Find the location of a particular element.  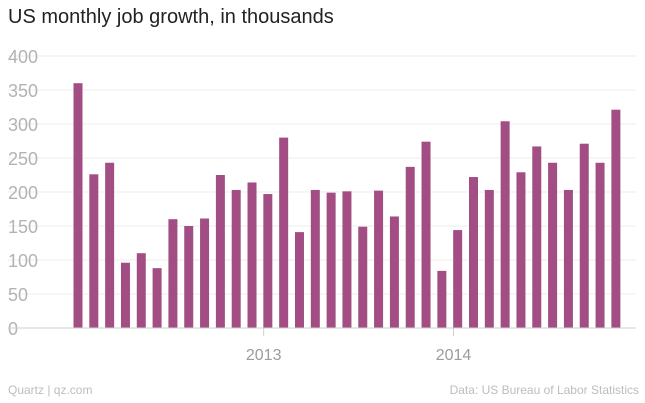

x-tick-label: 2014 is located at coordinates (454, 355).